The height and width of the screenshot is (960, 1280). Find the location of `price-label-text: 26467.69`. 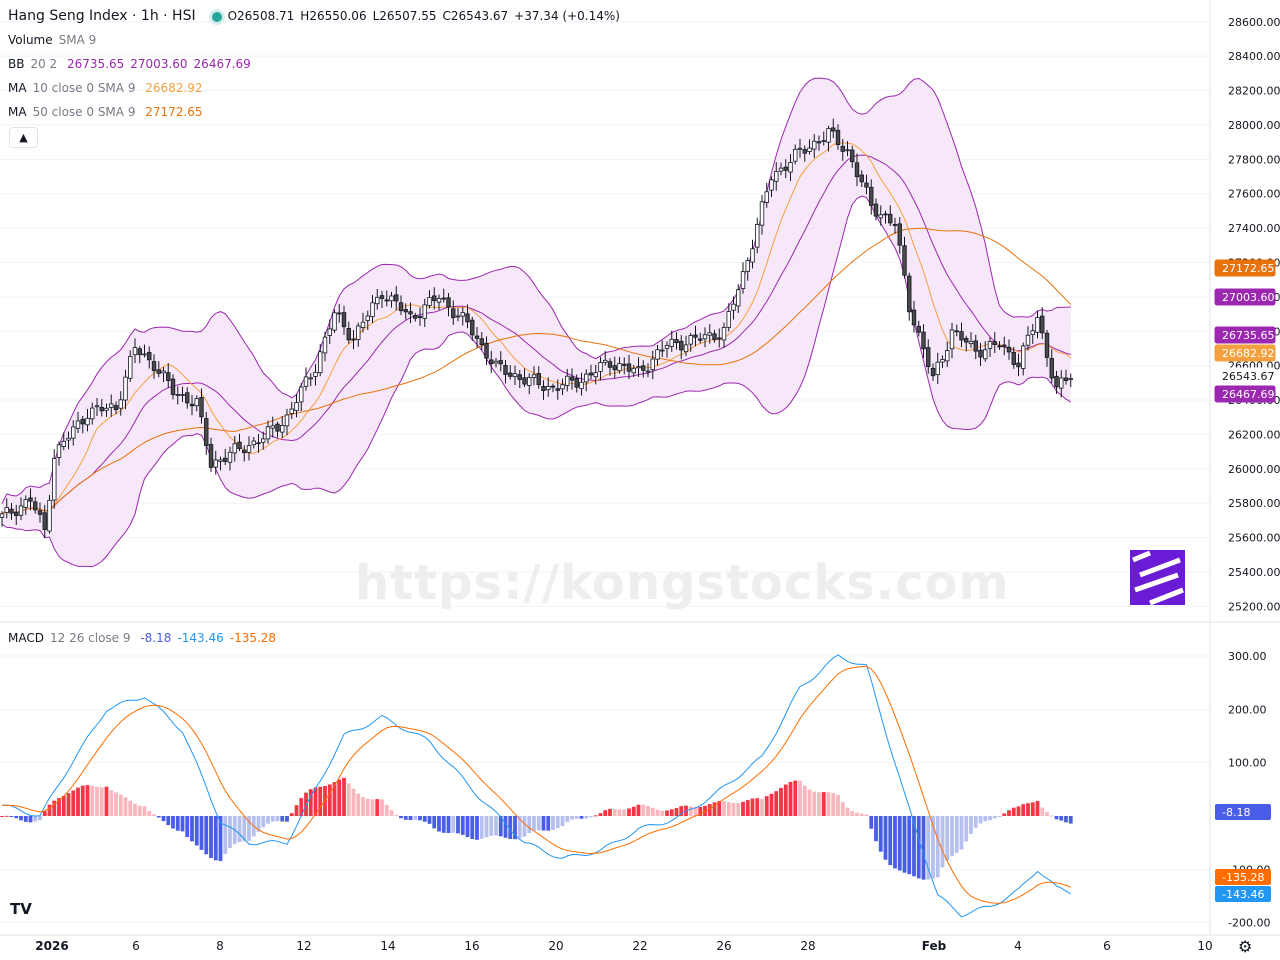

price-label-text: 26467.69 is located at coordinates (1248, 394).